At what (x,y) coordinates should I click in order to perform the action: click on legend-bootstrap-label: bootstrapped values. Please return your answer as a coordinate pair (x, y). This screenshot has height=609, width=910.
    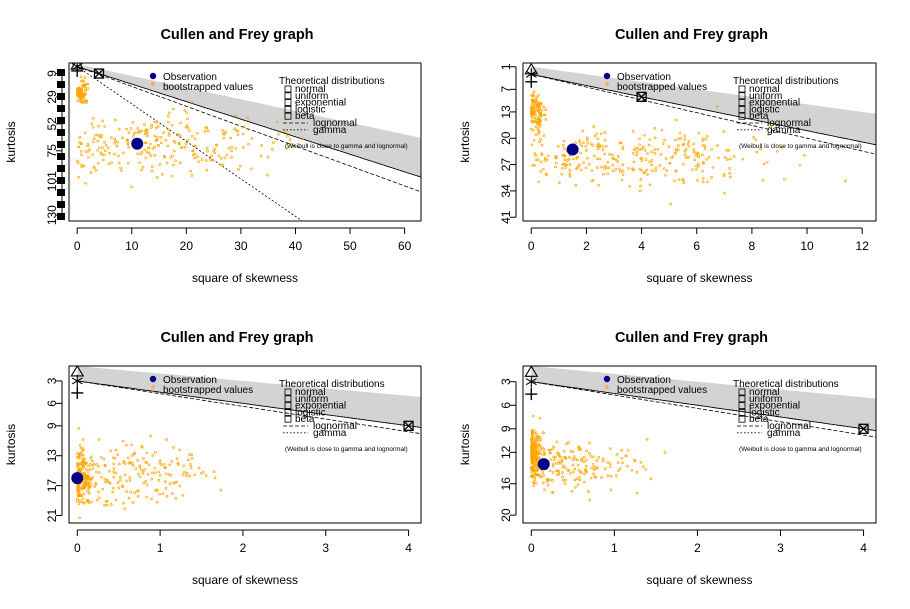
    Looking at the image, I should click on (662, 390).